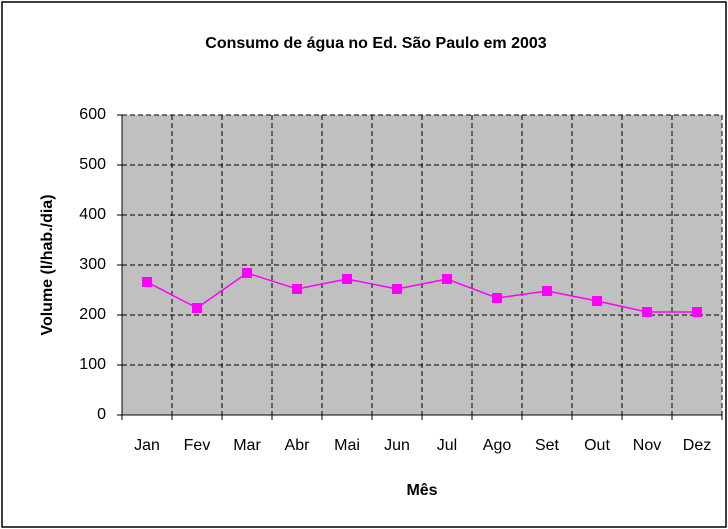 Image resolution: width=728 pixels, height=529 pixels. What do you see at coordinates (92, 114) in the screenshot?
I see `y-tick-label: 600` at bounding box center [92, 114].